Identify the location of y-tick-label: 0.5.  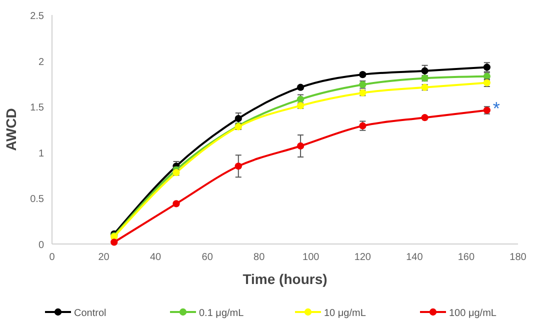
(37, 200).